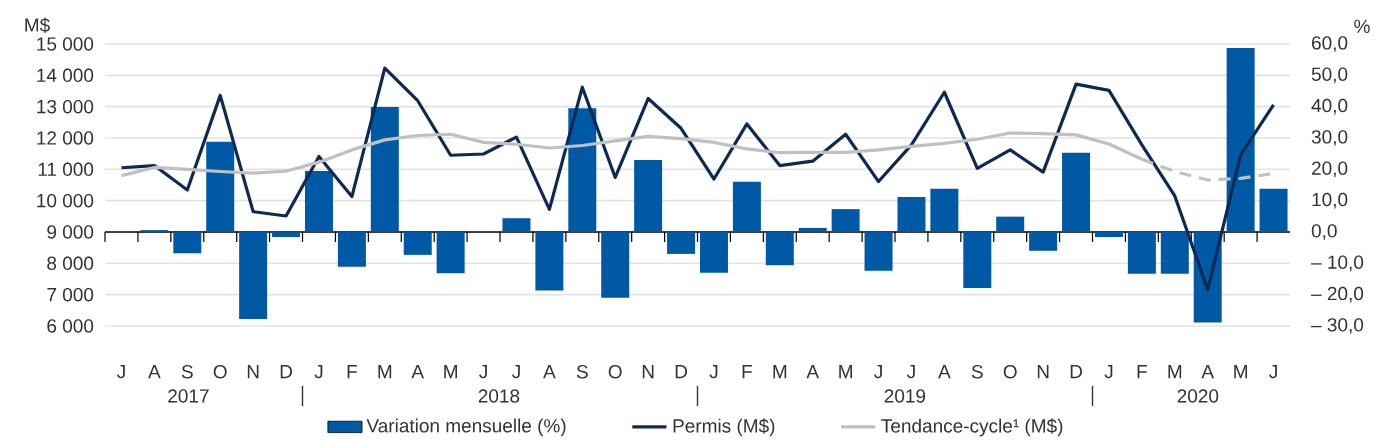 The width and height of the screenshot is (1385, 443). Describe the element at coordinates (724, 427) in the screenshot. I see `legend-label: Permis (M$)` at that location.